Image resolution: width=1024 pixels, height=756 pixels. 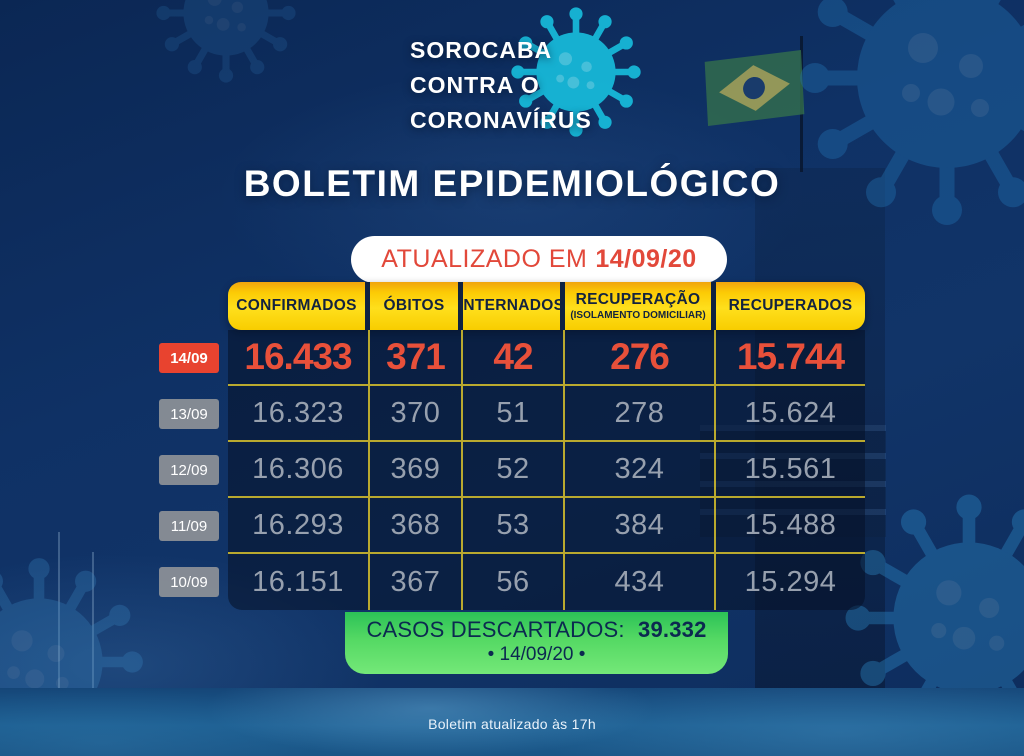 What do you see at coordinates (296, 305) in the screenshot?
I see `column-header-label: CONFIRMADOS` at bounding box center [296, 305].